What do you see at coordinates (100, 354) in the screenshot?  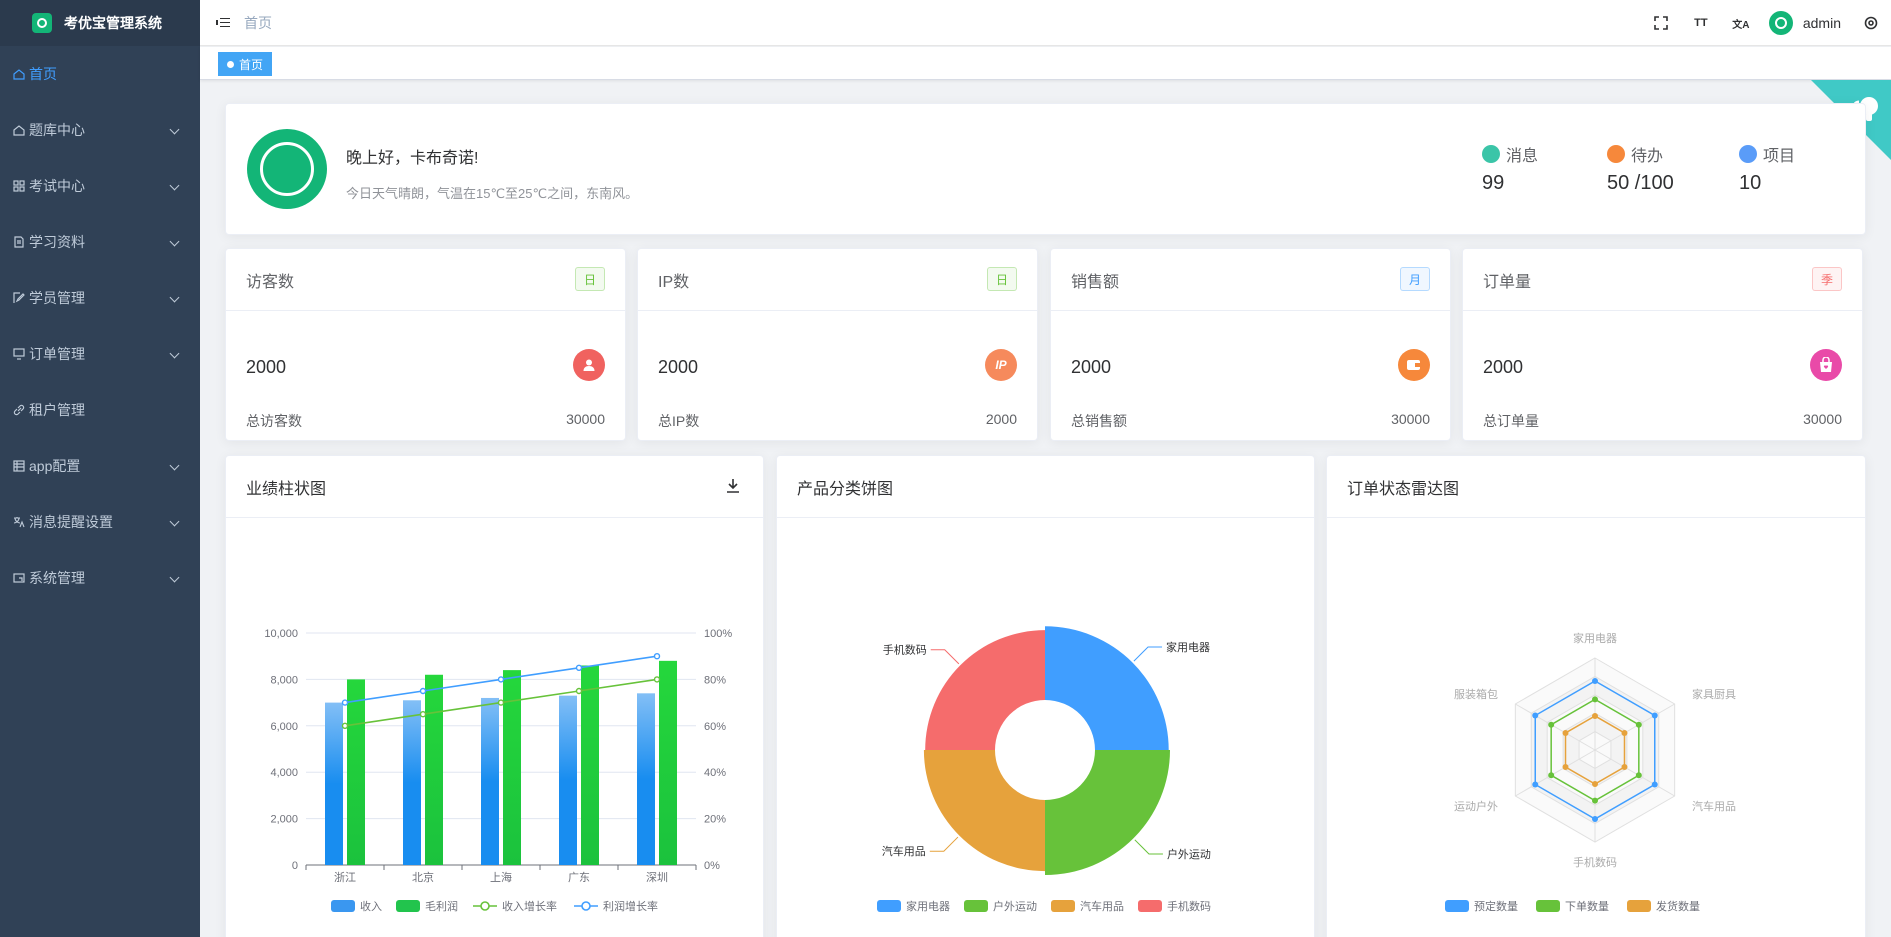 I see `sidebar-item-5: 订单管理` at bounding box center [100, 354].